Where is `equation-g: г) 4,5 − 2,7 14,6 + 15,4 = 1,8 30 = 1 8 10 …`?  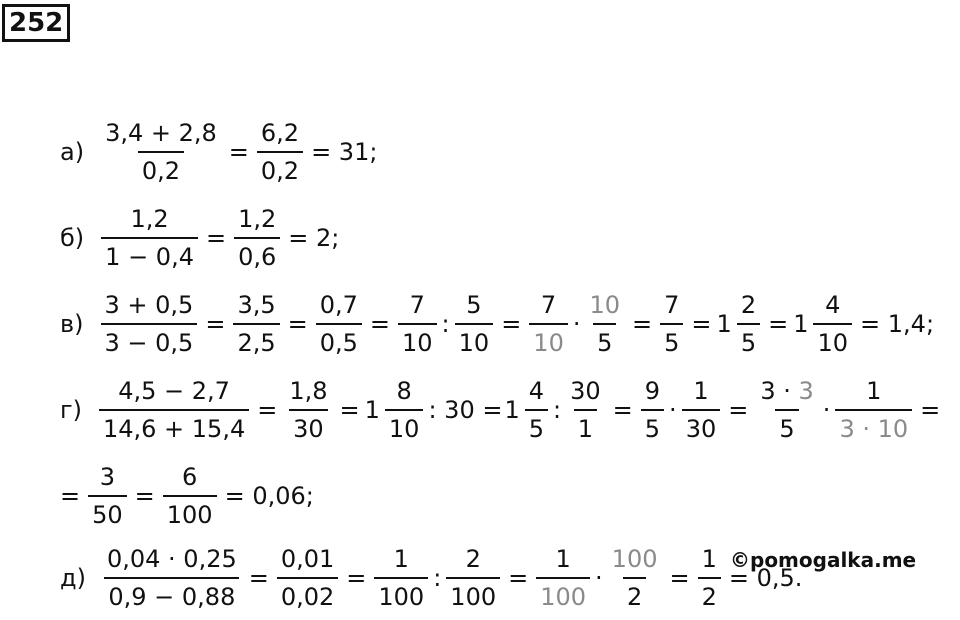
equation-g: г) 4,5 − 2,7 14,6 + 15,4 = 1,8 30 = 1 8 10 … is located at coordinates (502, 410).